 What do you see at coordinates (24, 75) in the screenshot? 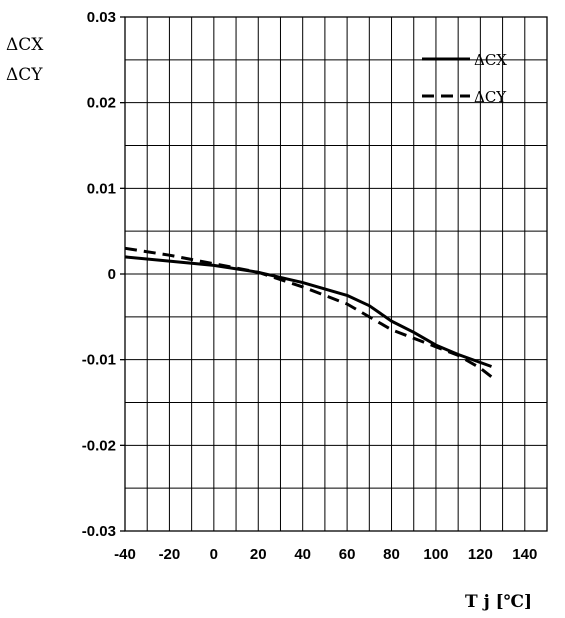
I see `y-axis-label-line-2: ΔCY` at bounding box center [24, 75].